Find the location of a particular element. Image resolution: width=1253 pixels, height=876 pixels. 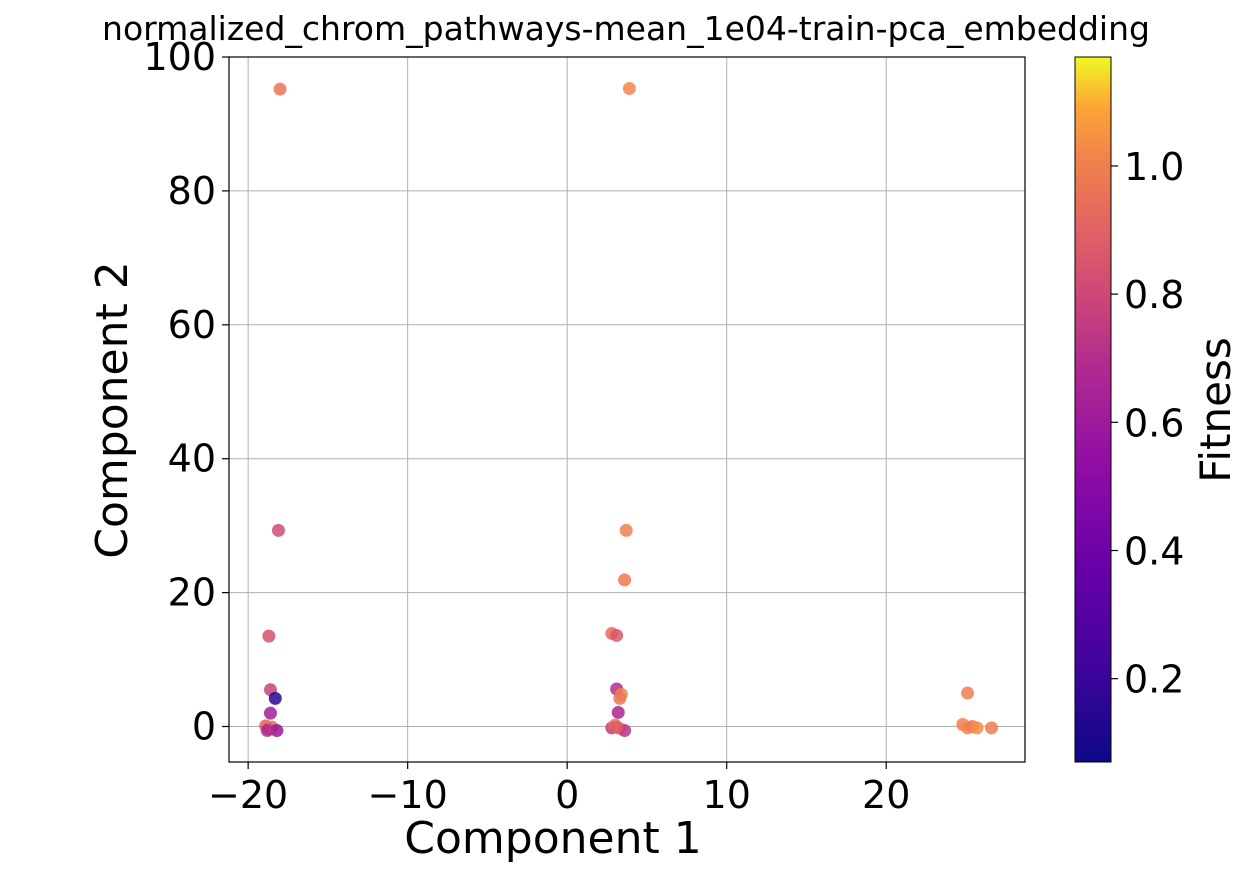

y-axis-ticks: 0 20 40 60 80 100 is located at coordinates (186, 392).